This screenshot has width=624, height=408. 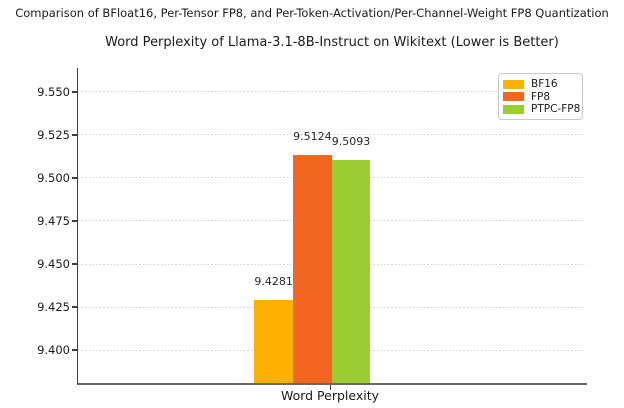 I want to click on legend-label: BF16, so click(x=544, y=84).